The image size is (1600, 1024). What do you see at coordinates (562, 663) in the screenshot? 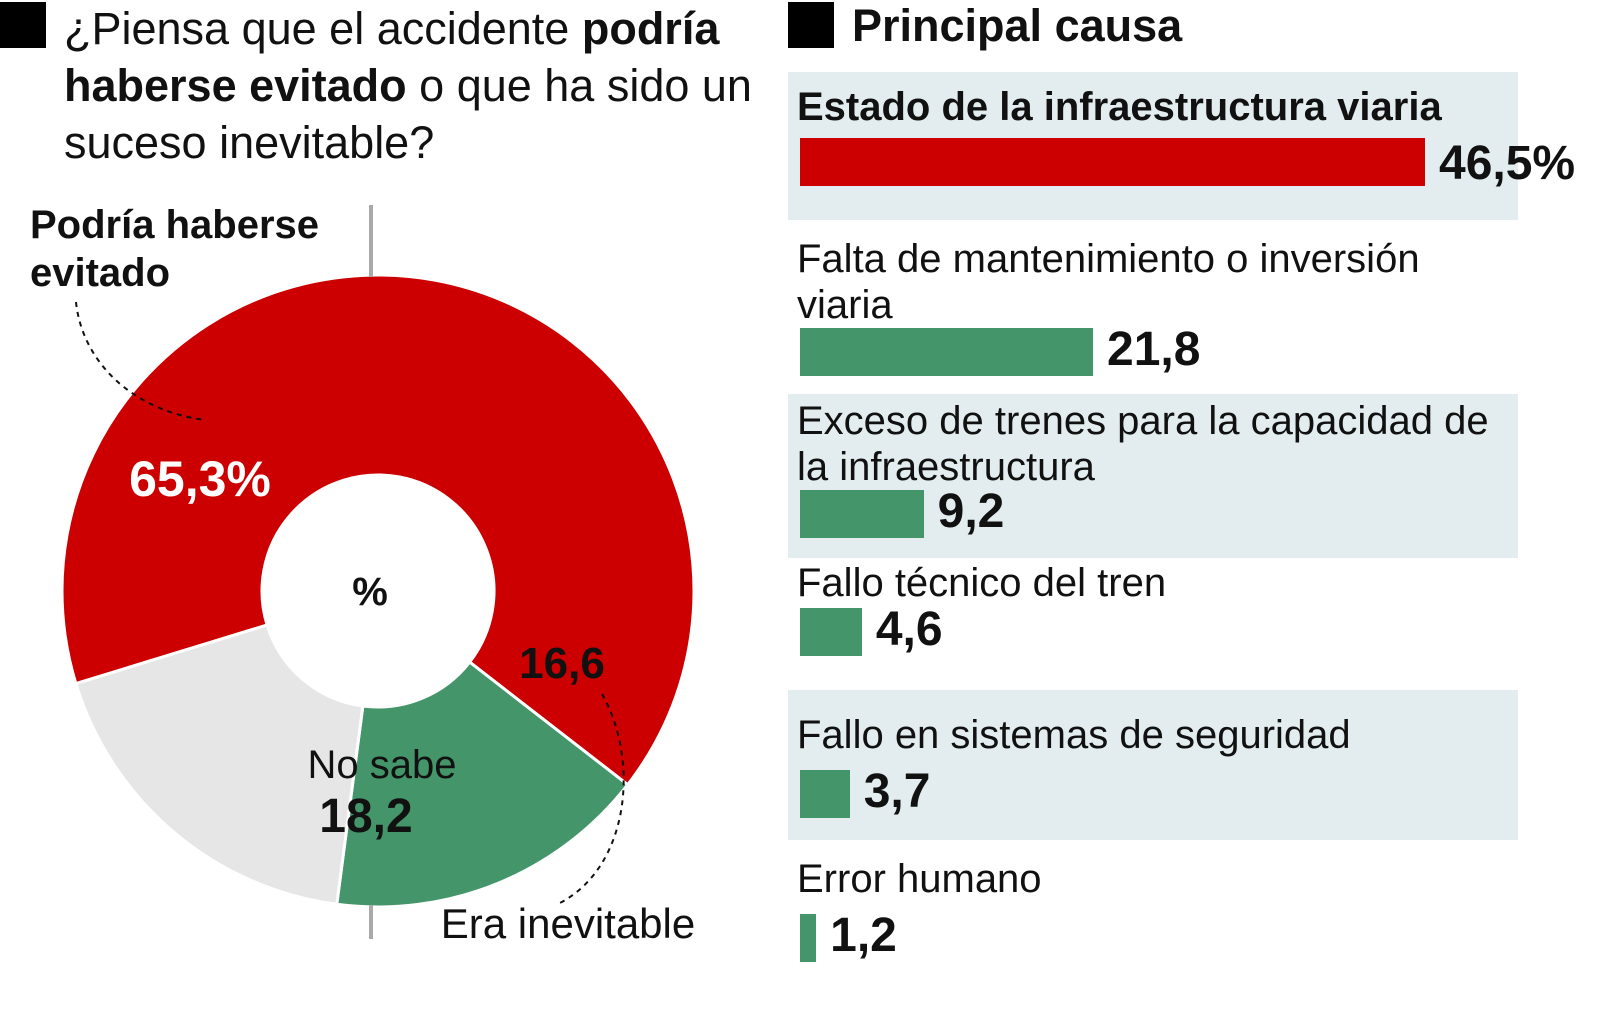
I see `pie-value-label-inevitable: 16,6` at bounding box center [562, 663].